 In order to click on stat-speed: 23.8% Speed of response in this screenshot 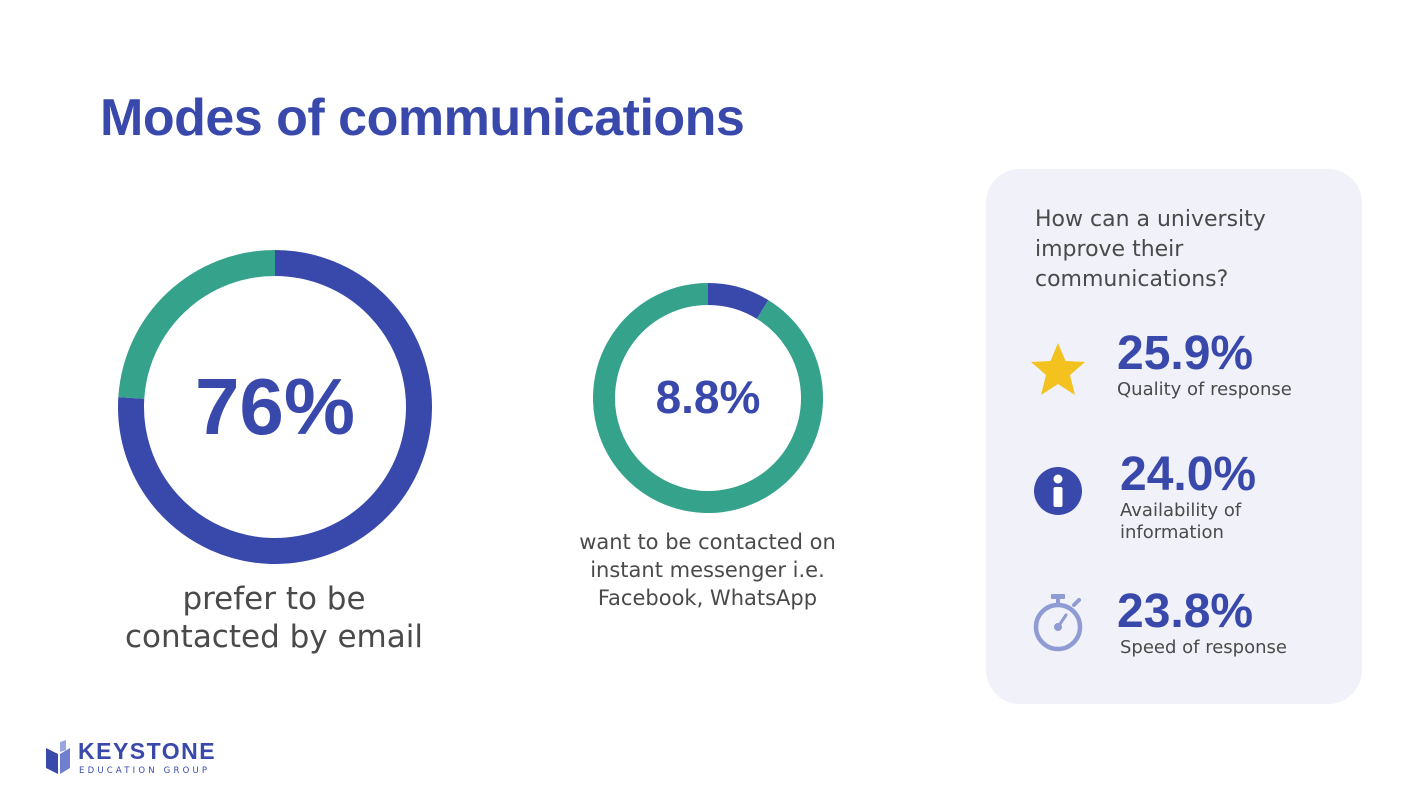, I will do `click(1202, 623)`.